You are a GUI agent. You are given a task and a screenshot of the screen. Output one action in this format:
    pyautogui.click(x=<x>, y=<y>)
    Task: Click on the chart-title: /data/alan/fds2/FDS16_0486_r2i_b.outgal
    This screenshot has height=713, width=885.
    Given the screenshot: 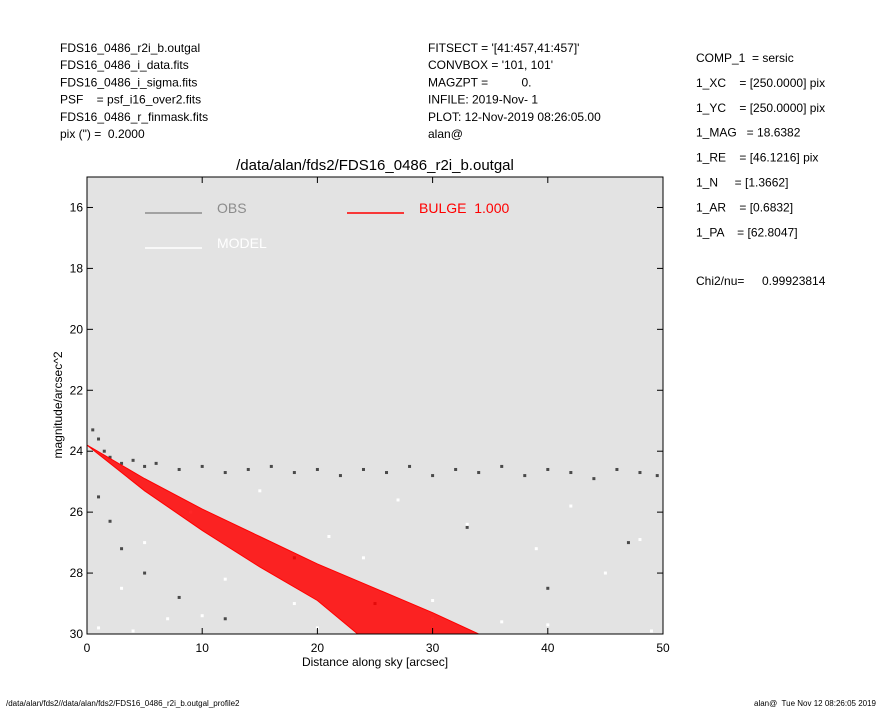 What is the action you would take?
    pyautogui.click(x=375, y=165)
    